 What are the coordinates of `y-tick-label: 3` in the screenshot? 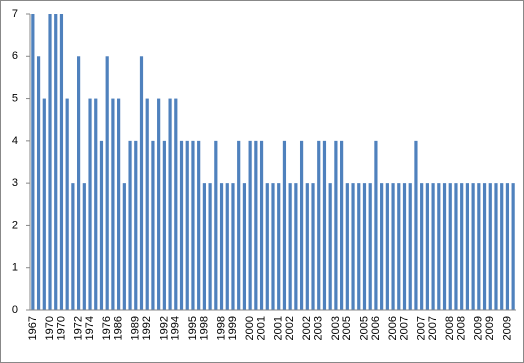 It's located at (15, 183).